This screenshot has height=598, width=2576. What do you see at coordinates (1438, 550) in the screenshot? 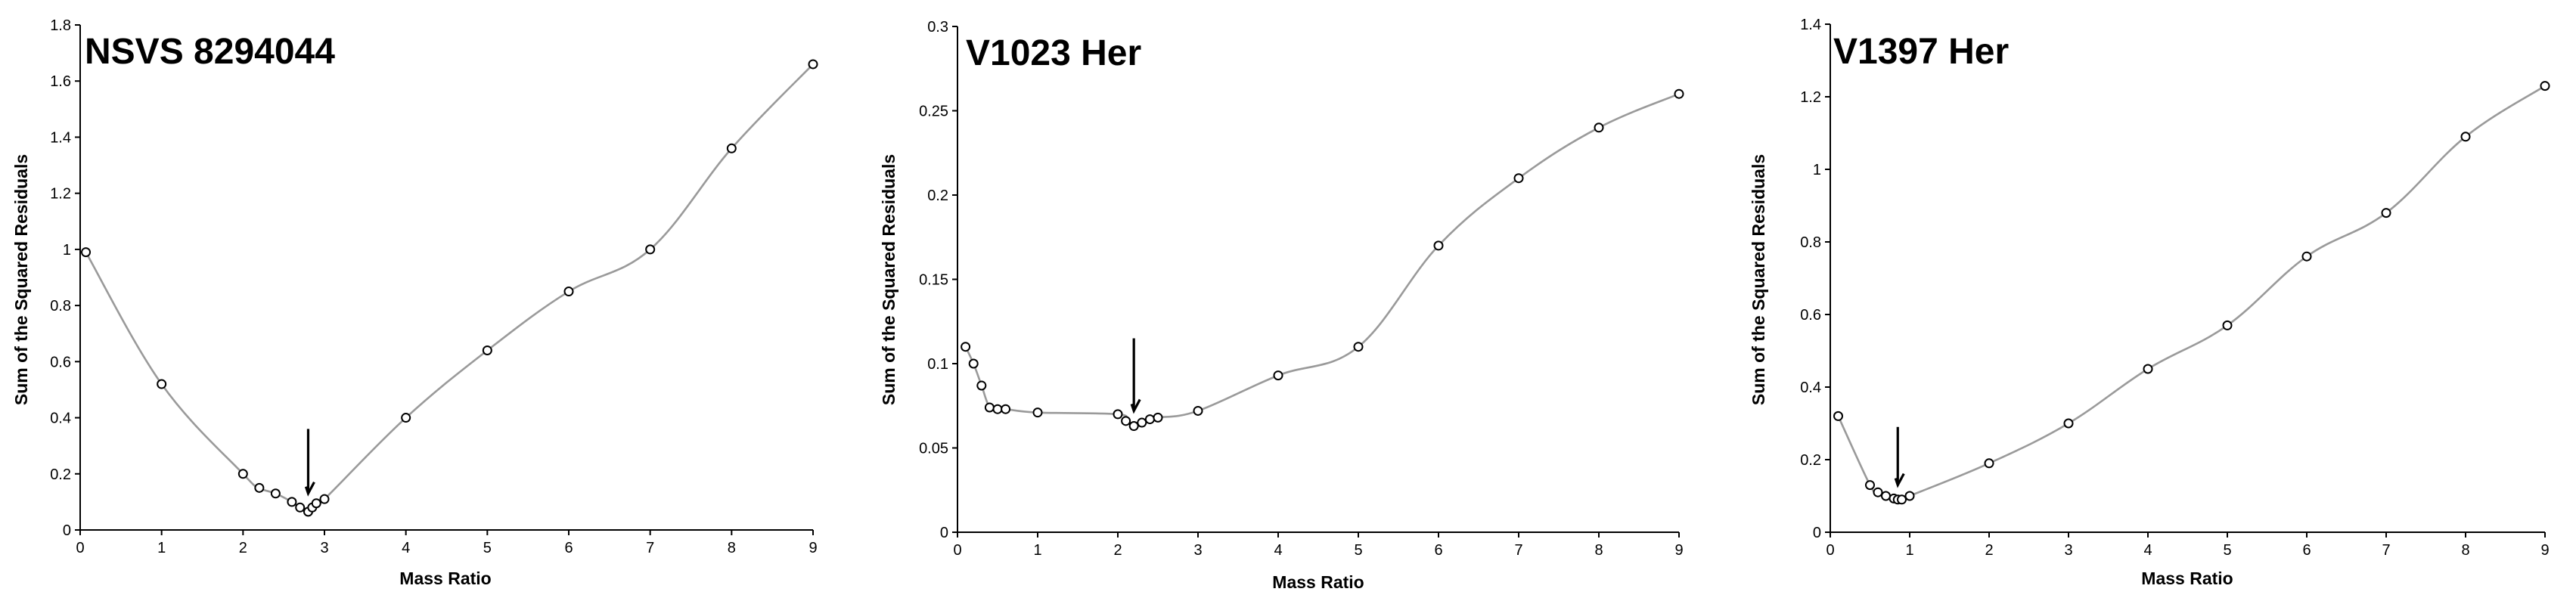
I see `x-tick-label: 6` at bounding box center [1438, 550].